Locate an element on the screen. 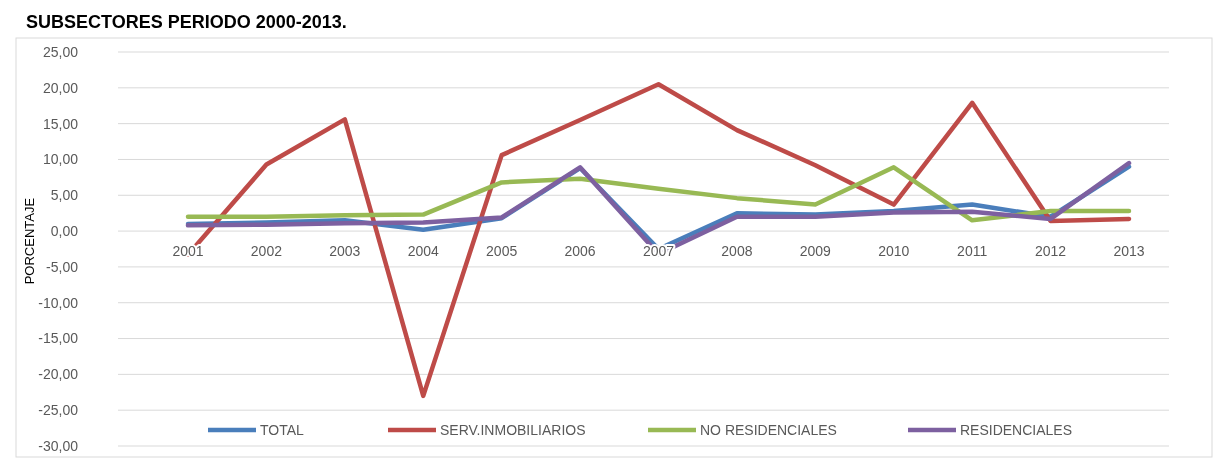 This screenshot has height=466, width=1222. x-tick-label: 2005 is located at coordinates (502, 251).